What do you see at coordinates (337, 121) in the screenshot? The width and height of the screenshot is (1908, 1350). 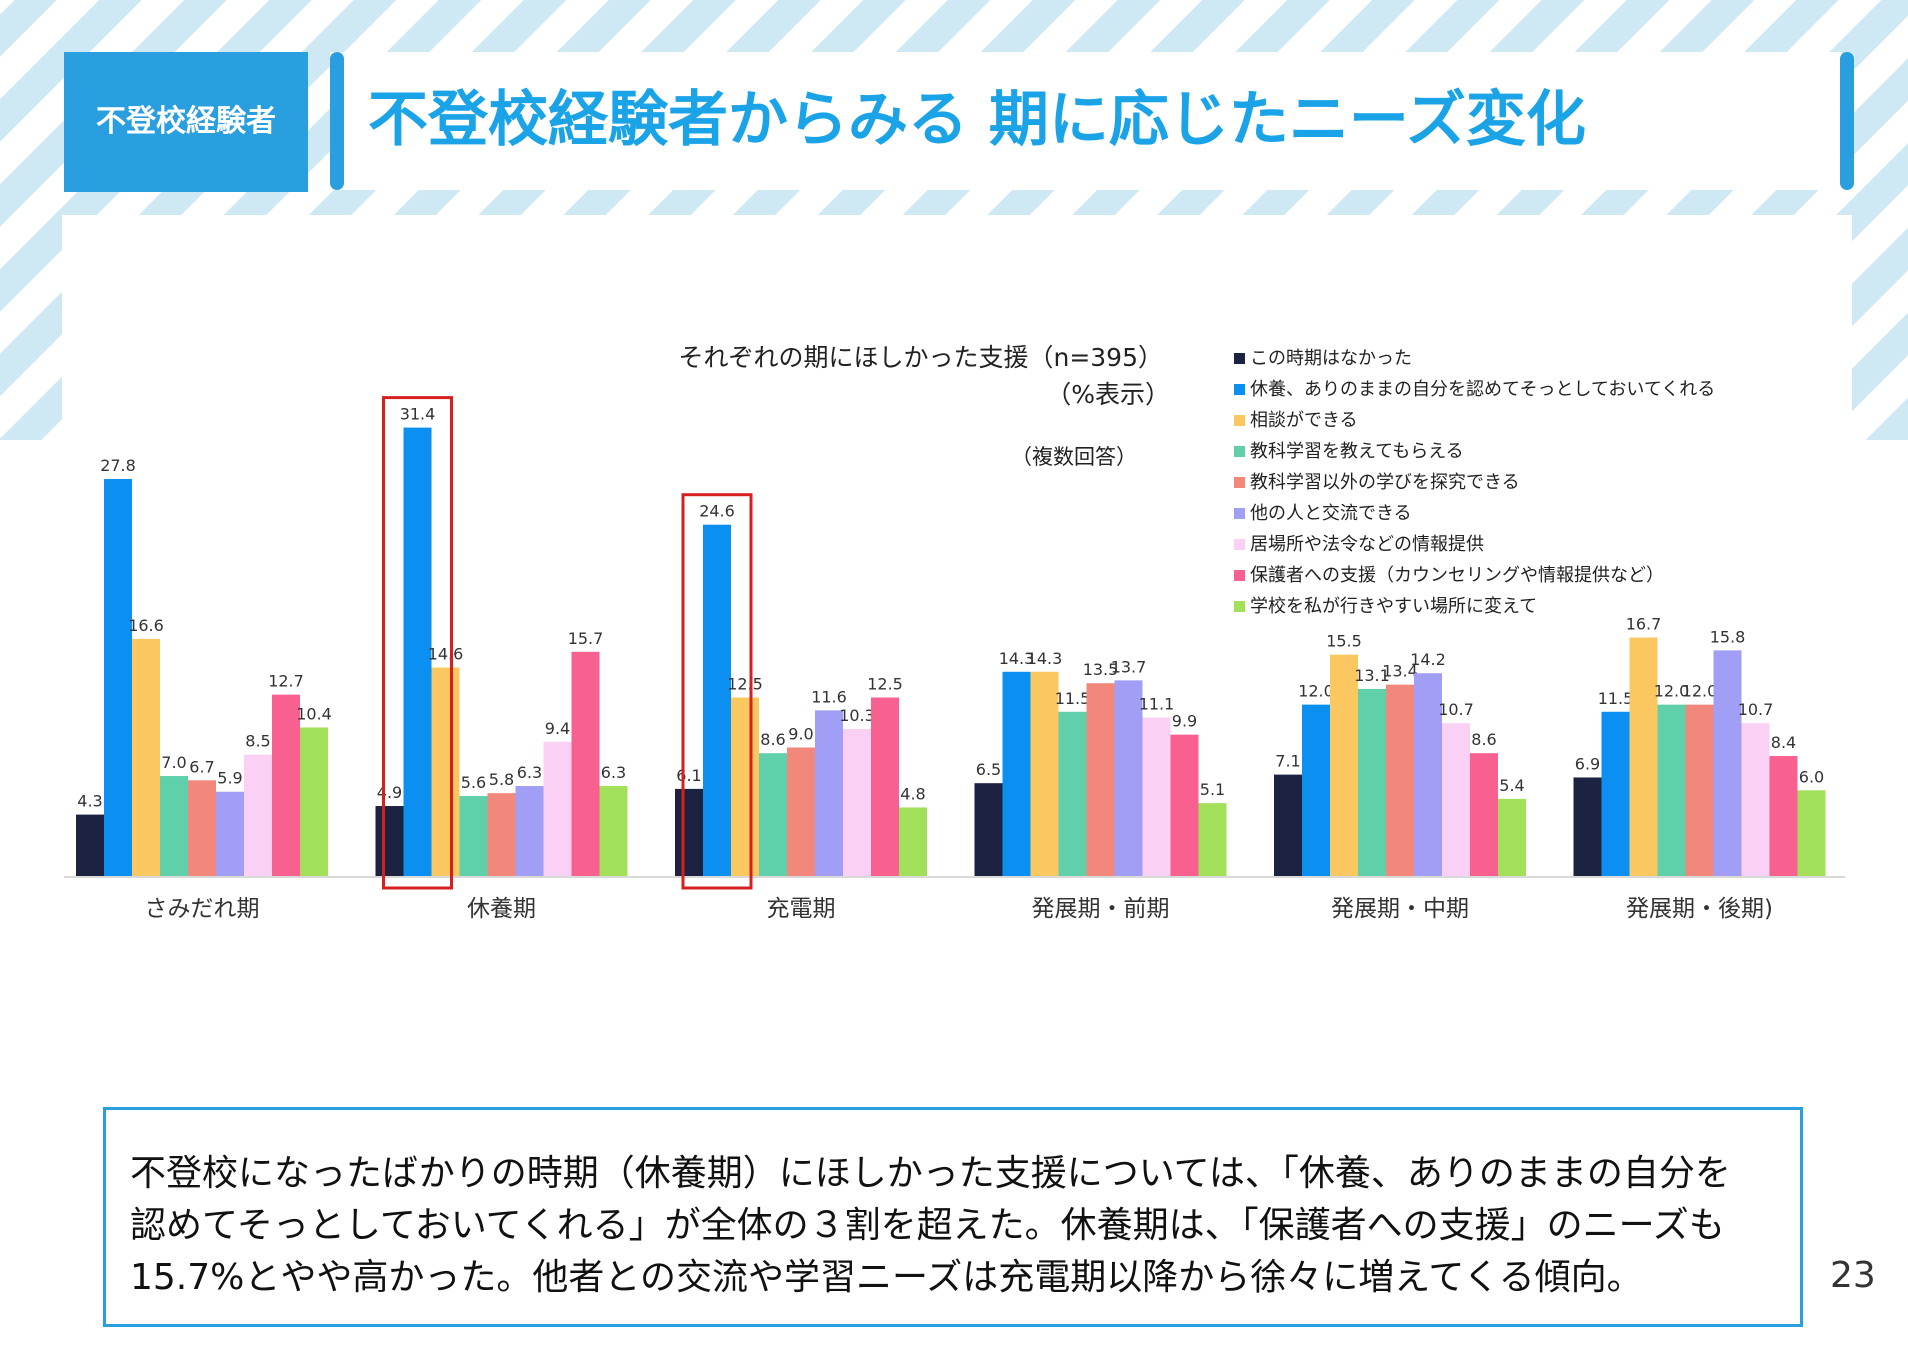 I see `title-accent-left` at bounding box center [337, 121].